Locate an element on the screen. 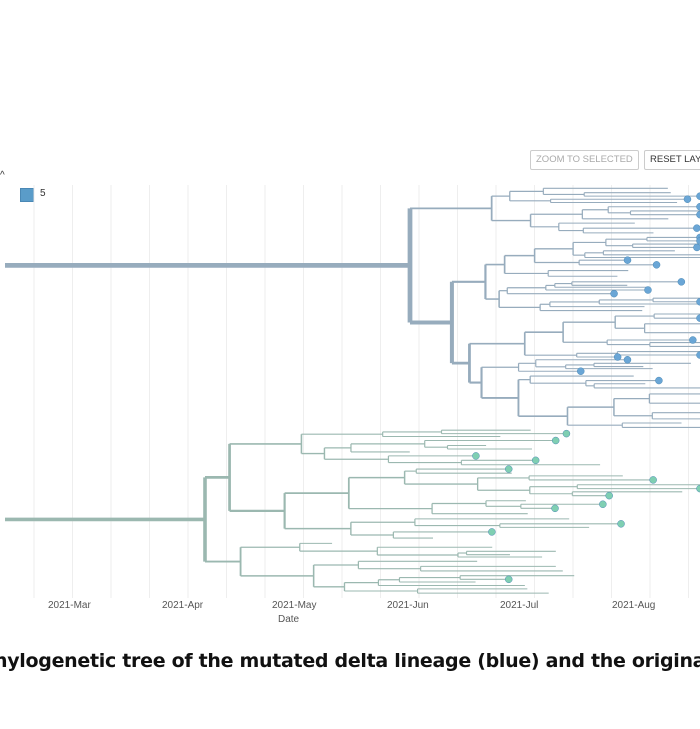 This screenshot has width=700, height=729. tick-label: 2021-Jun is located at coordinates (408, 605).